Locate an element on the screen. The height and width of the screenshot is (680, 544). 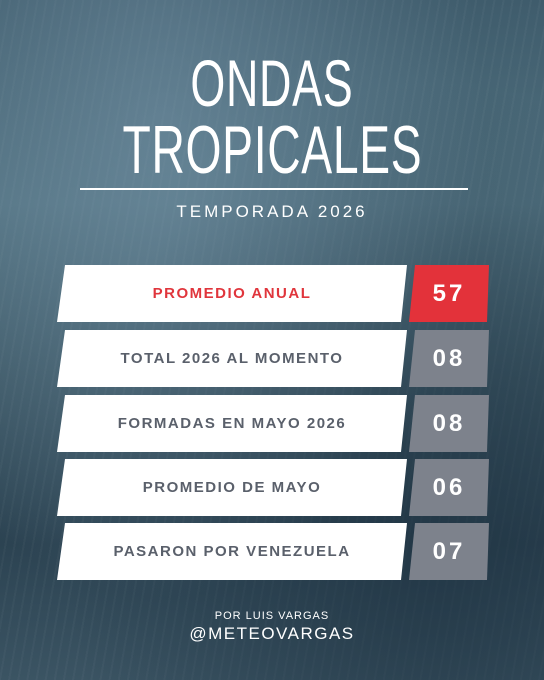
title-line: ONDAS is located at coordinates (272, 83).